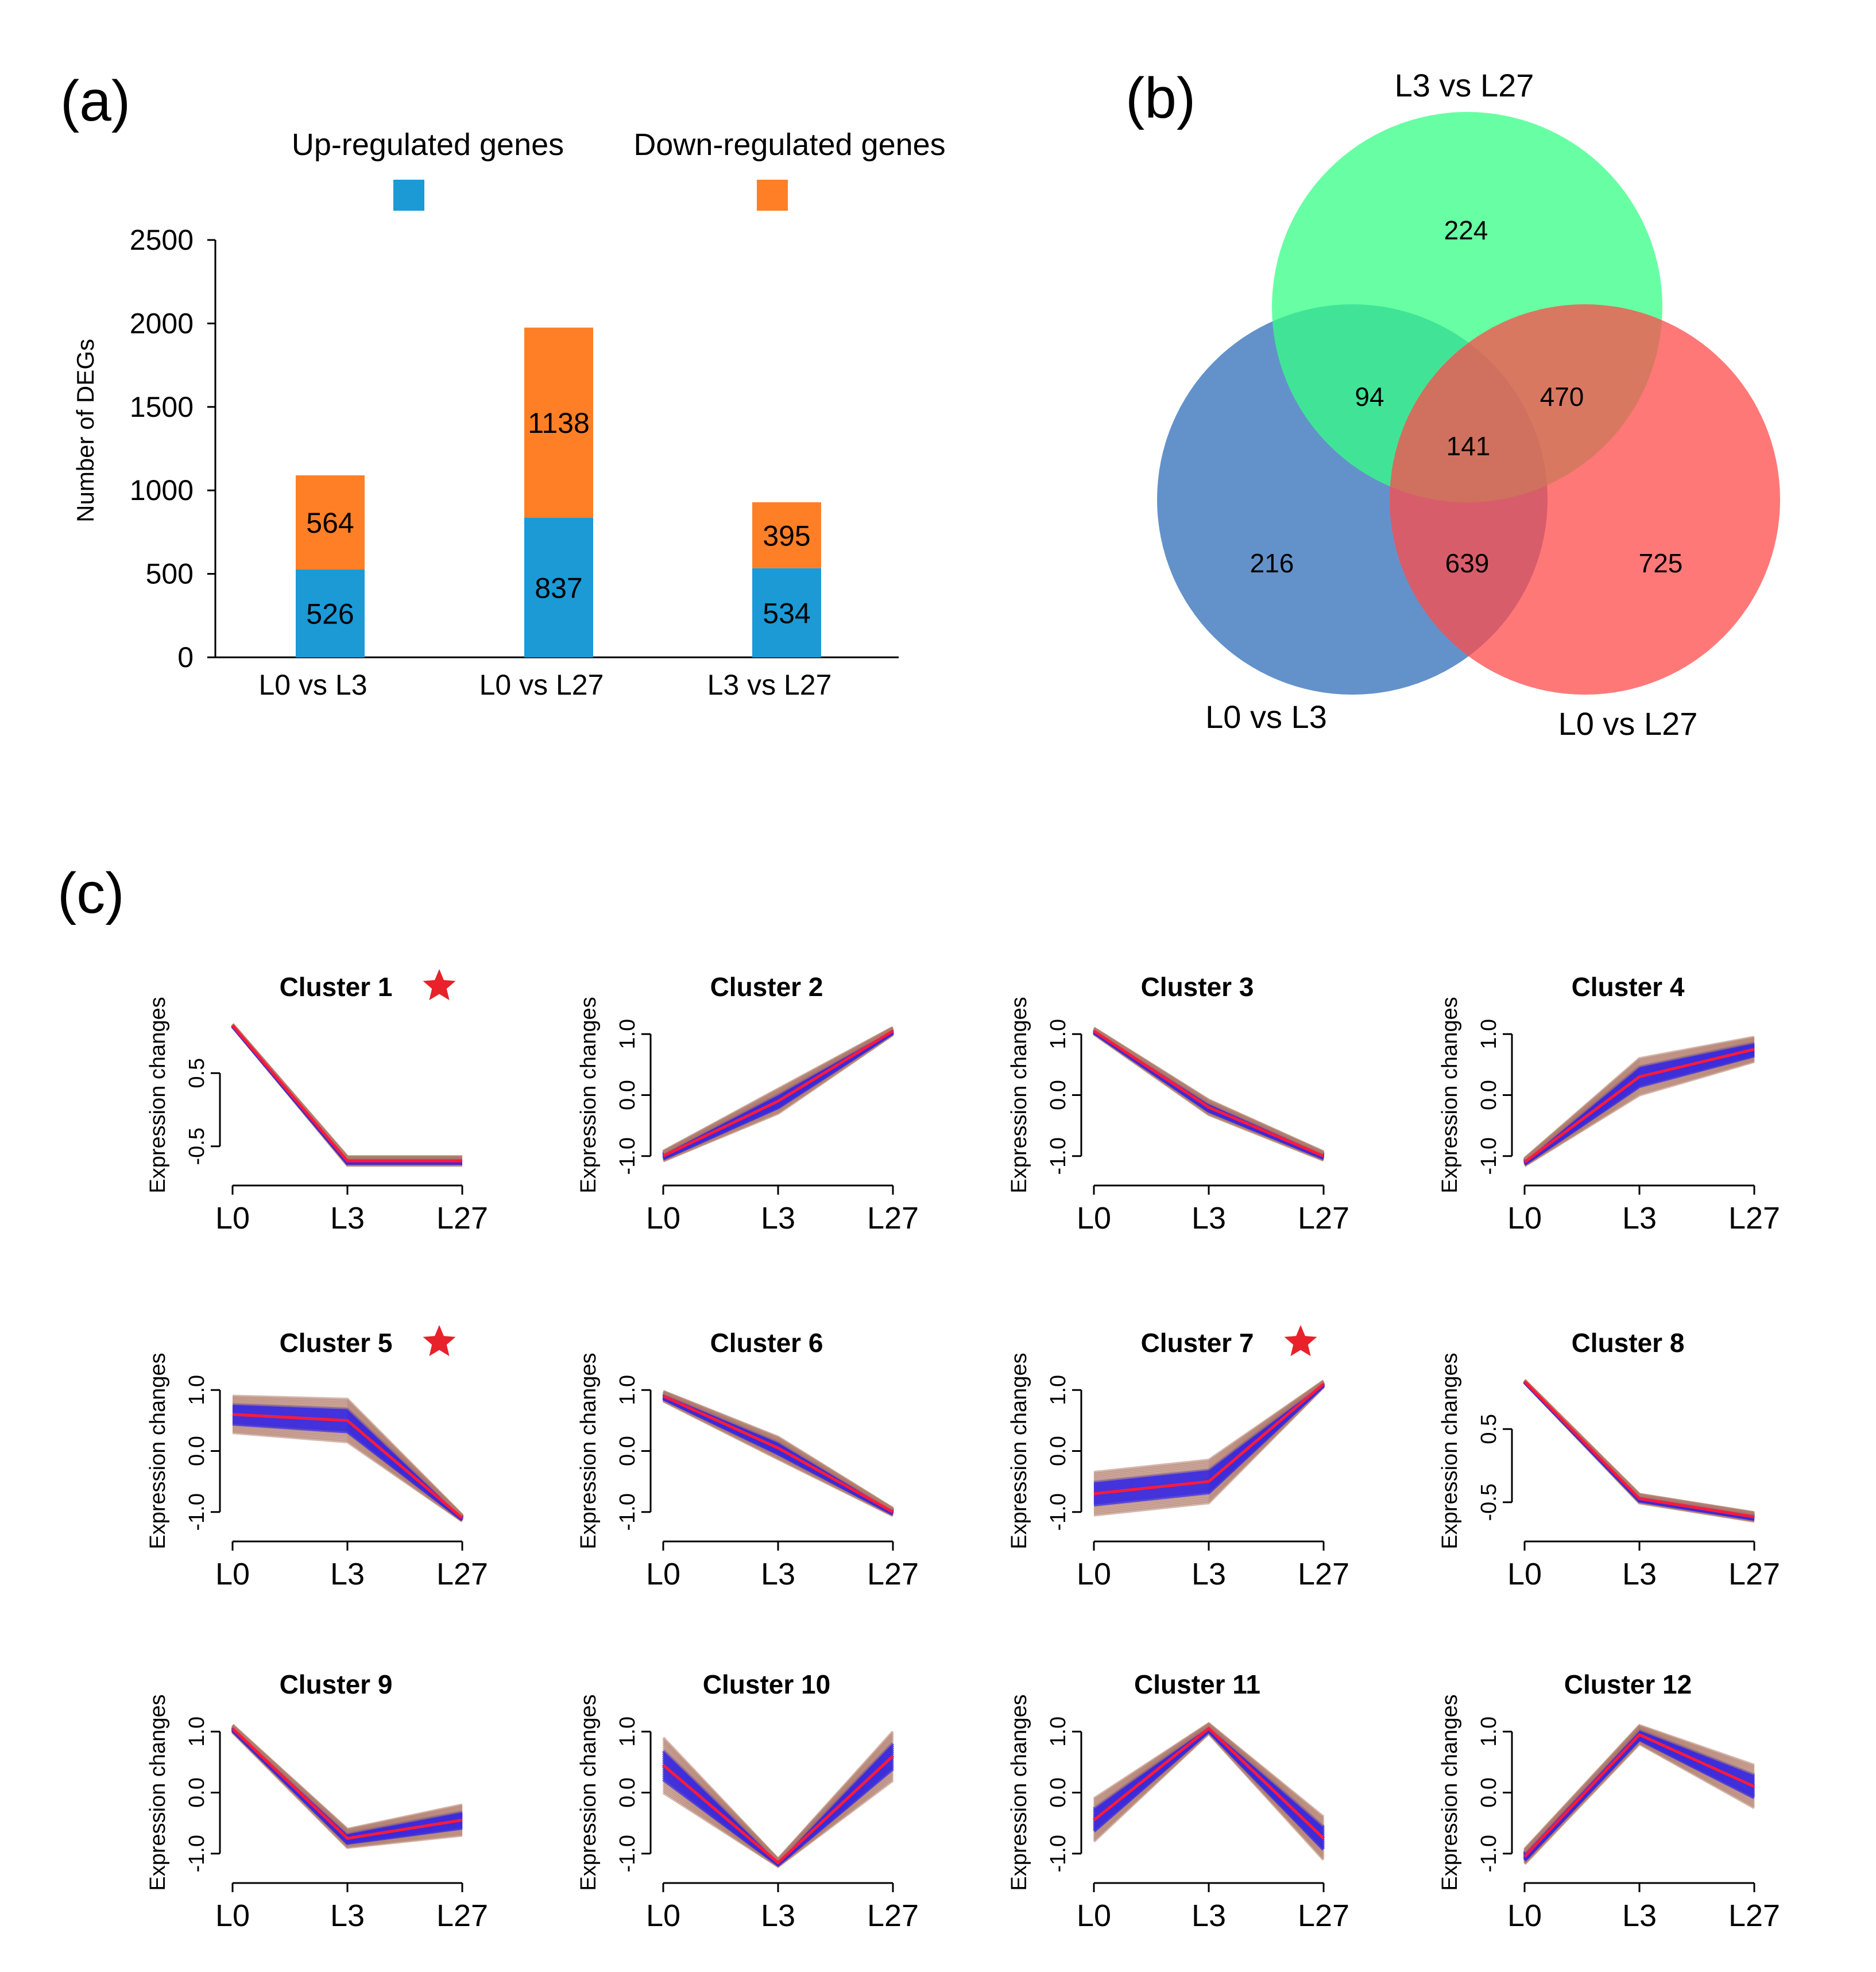 Image resolution: width=1876 pixels, height=1972 pixels. Describe the element at coordinates (1489, 1502) in the screenshot. I see `cluster-y-tick-label: -0.5` at that location.